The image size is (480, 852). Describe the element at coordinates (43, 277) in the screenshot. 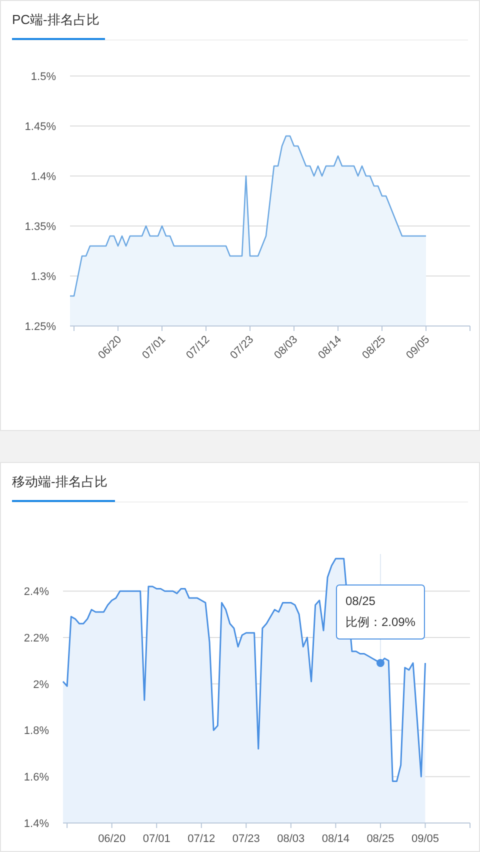

I see `y-tick-label: 1.3%` at that location.